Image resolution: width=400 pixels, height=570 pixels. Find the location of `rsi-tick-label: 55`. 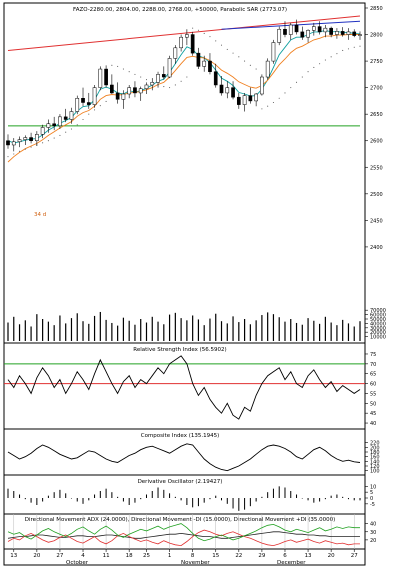

rsi-tick-label: 55 is located at coordinates (373, 394).